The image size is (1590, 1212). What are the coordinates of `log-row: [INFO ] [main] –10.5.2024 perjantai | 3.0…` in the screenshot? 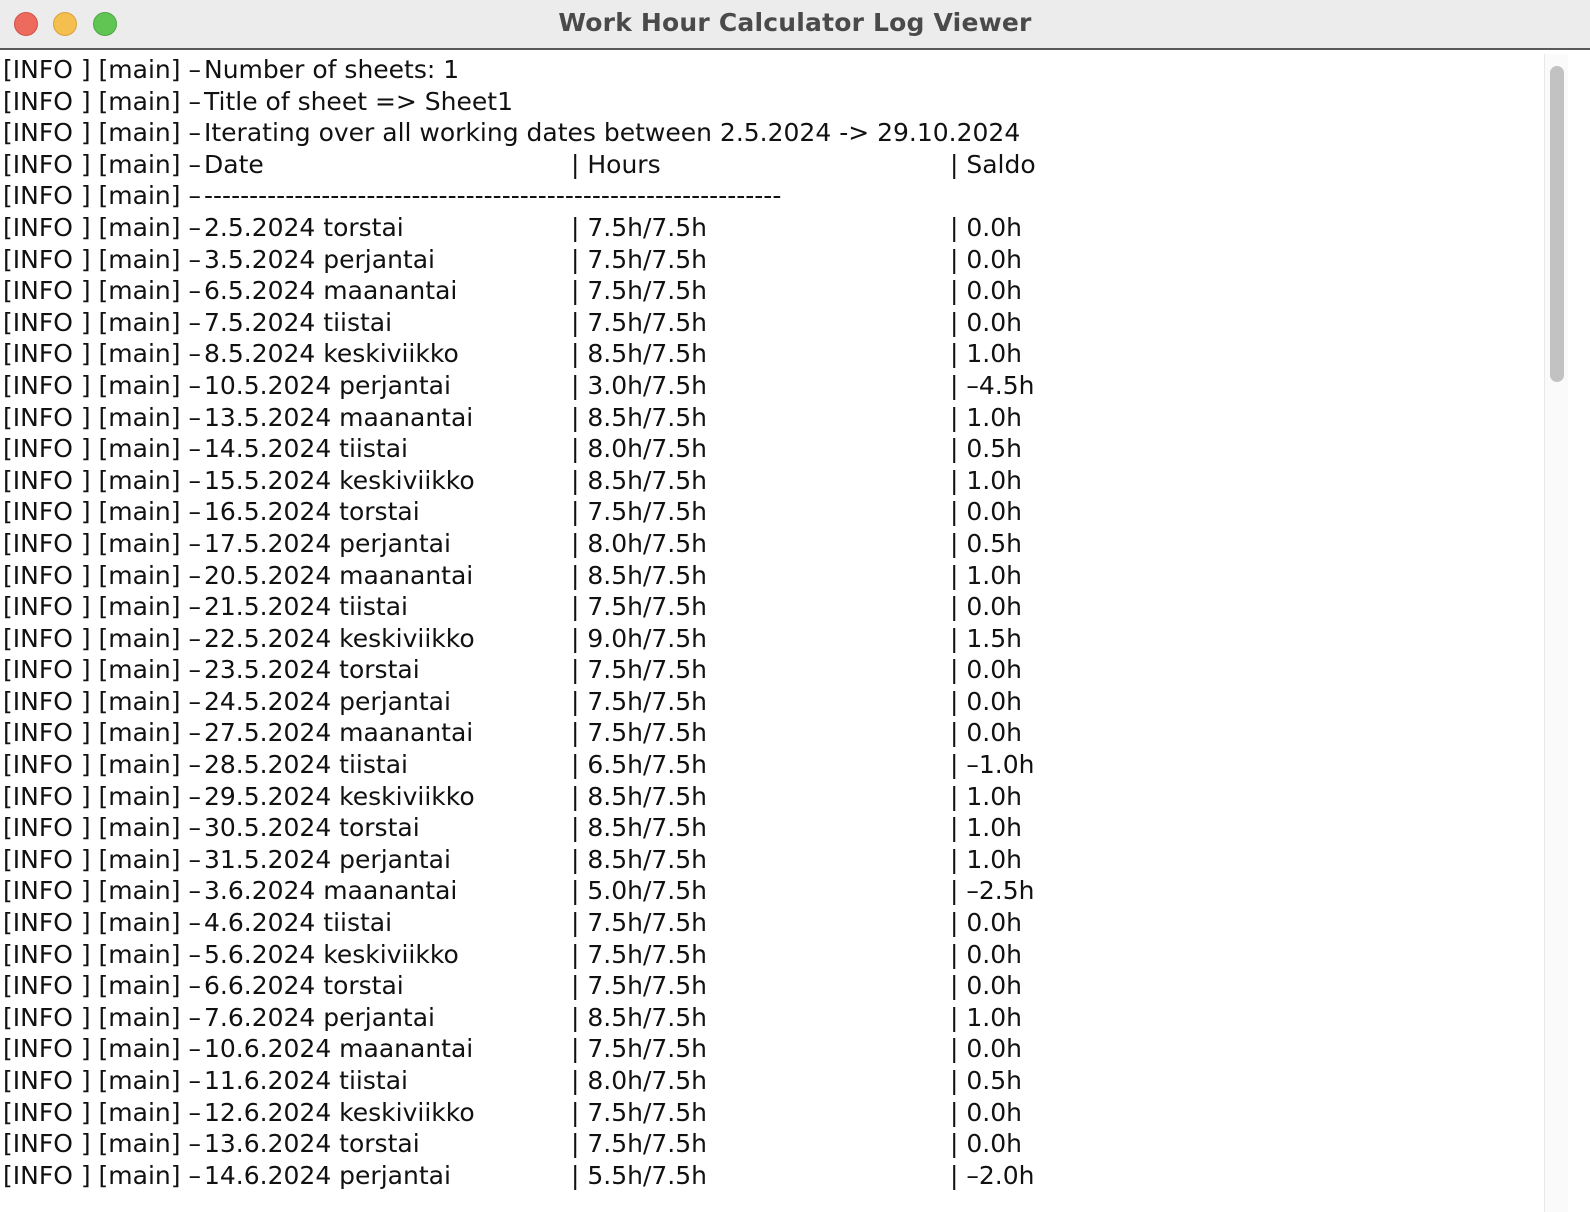 It's located at (772, 386).